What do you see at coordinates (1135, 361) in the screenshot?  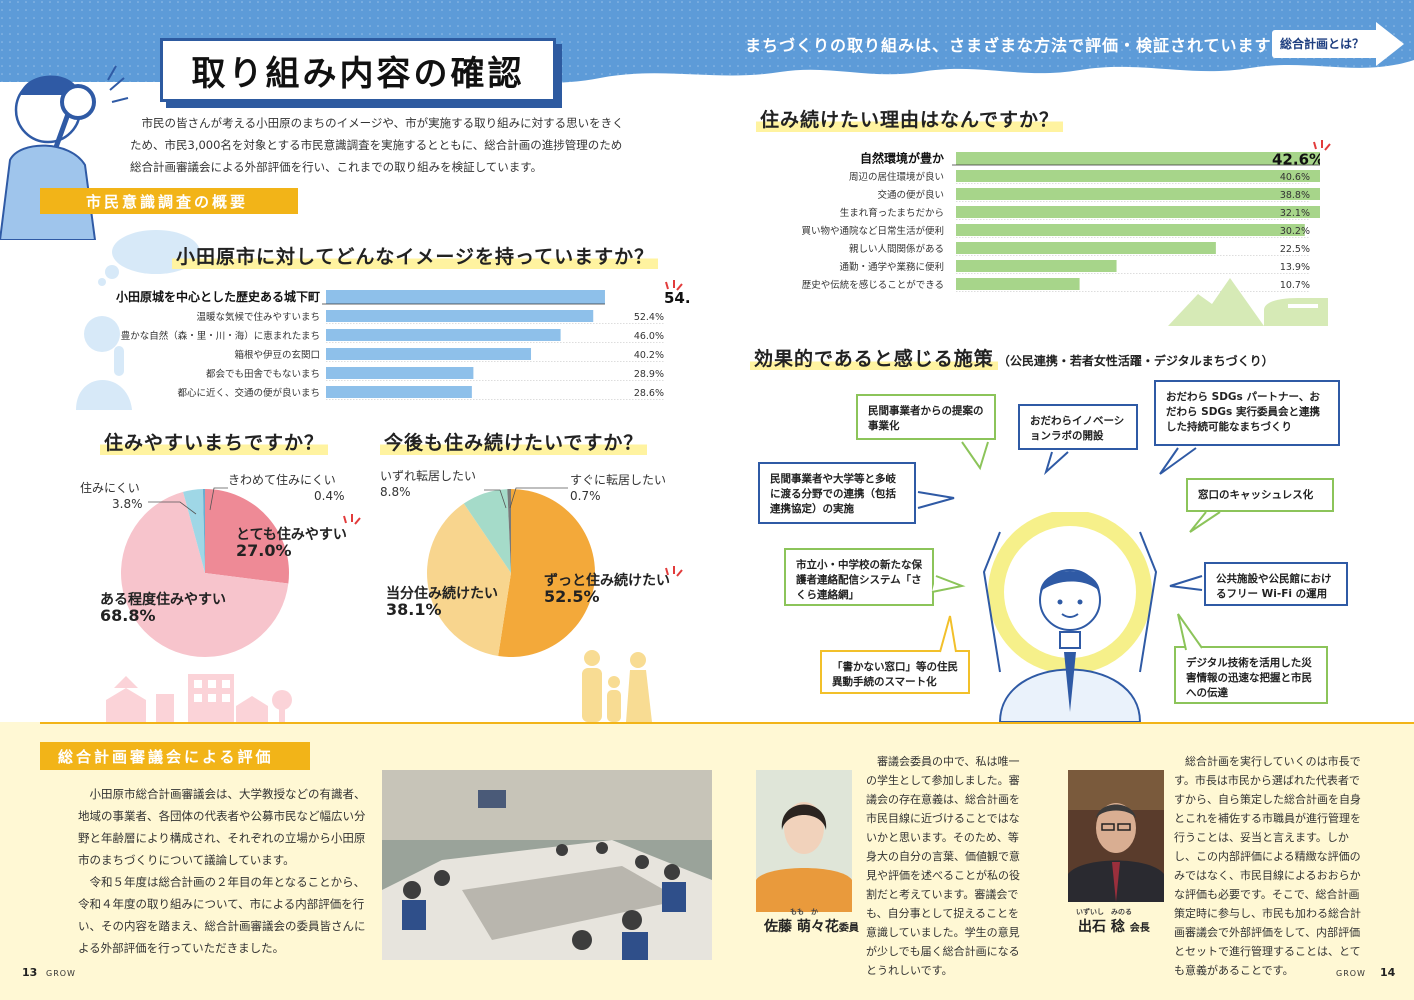 I see `measures-subtitle: （公民連携・若者女性活躍・デジタルまちづくり）` at bounding box center [1135, 361].